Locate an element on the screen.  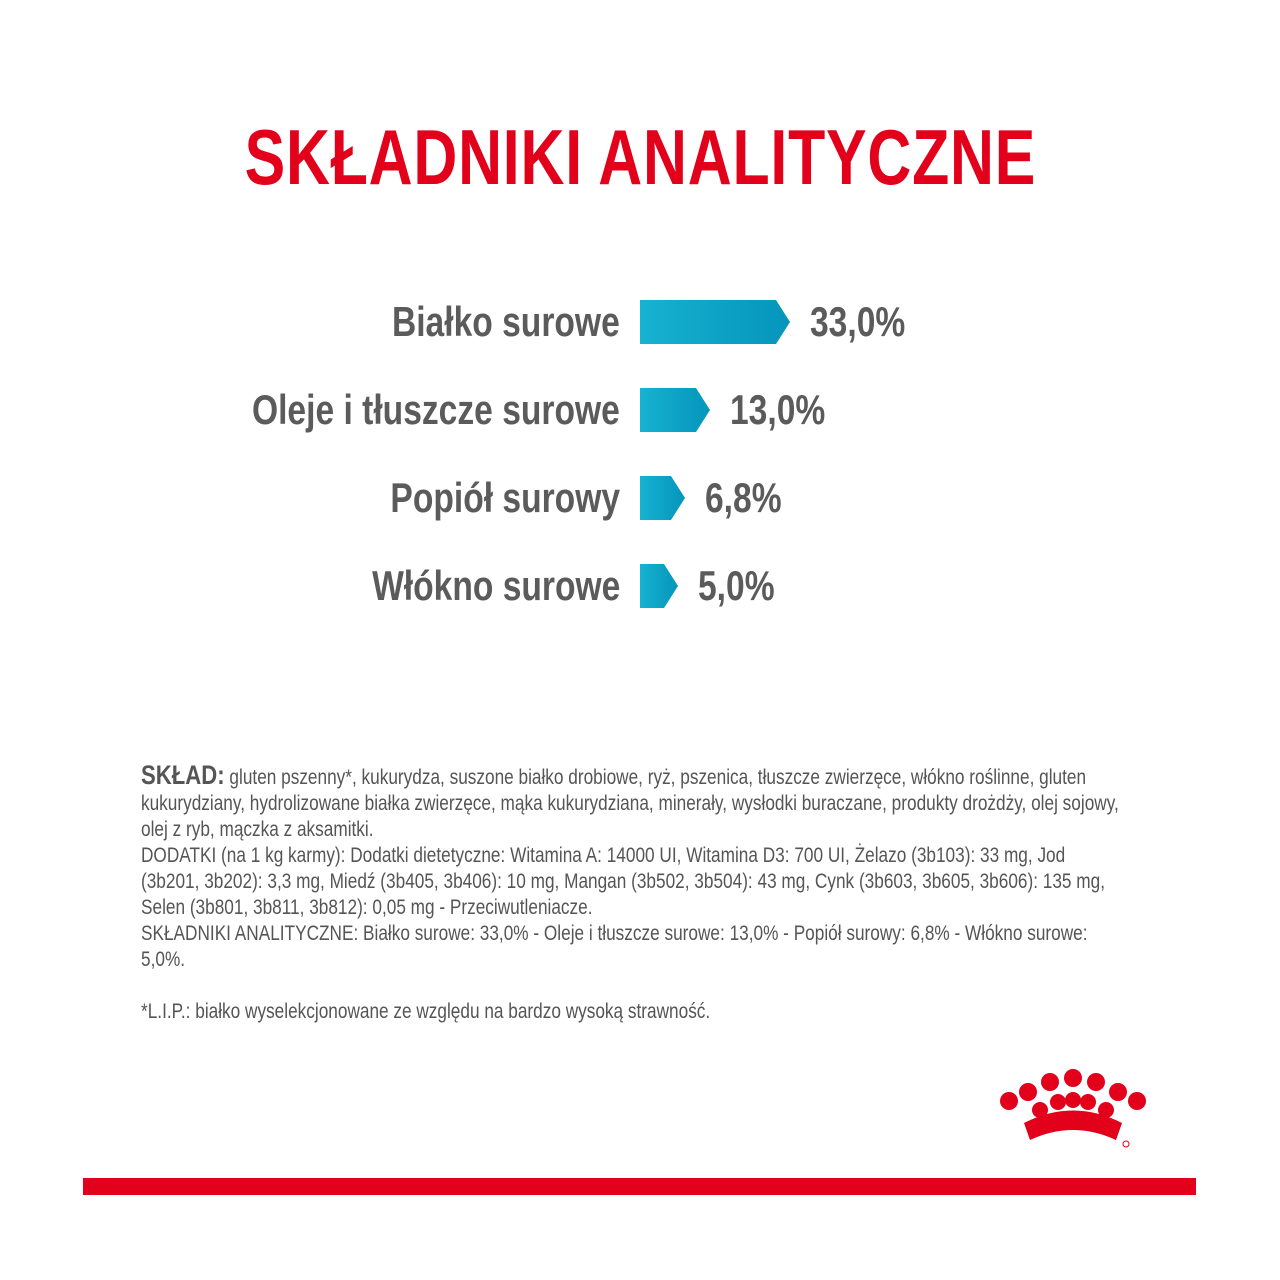
page-title: SKŁADNIKI ANALITYCZNE is located at coordinates (640, 157).